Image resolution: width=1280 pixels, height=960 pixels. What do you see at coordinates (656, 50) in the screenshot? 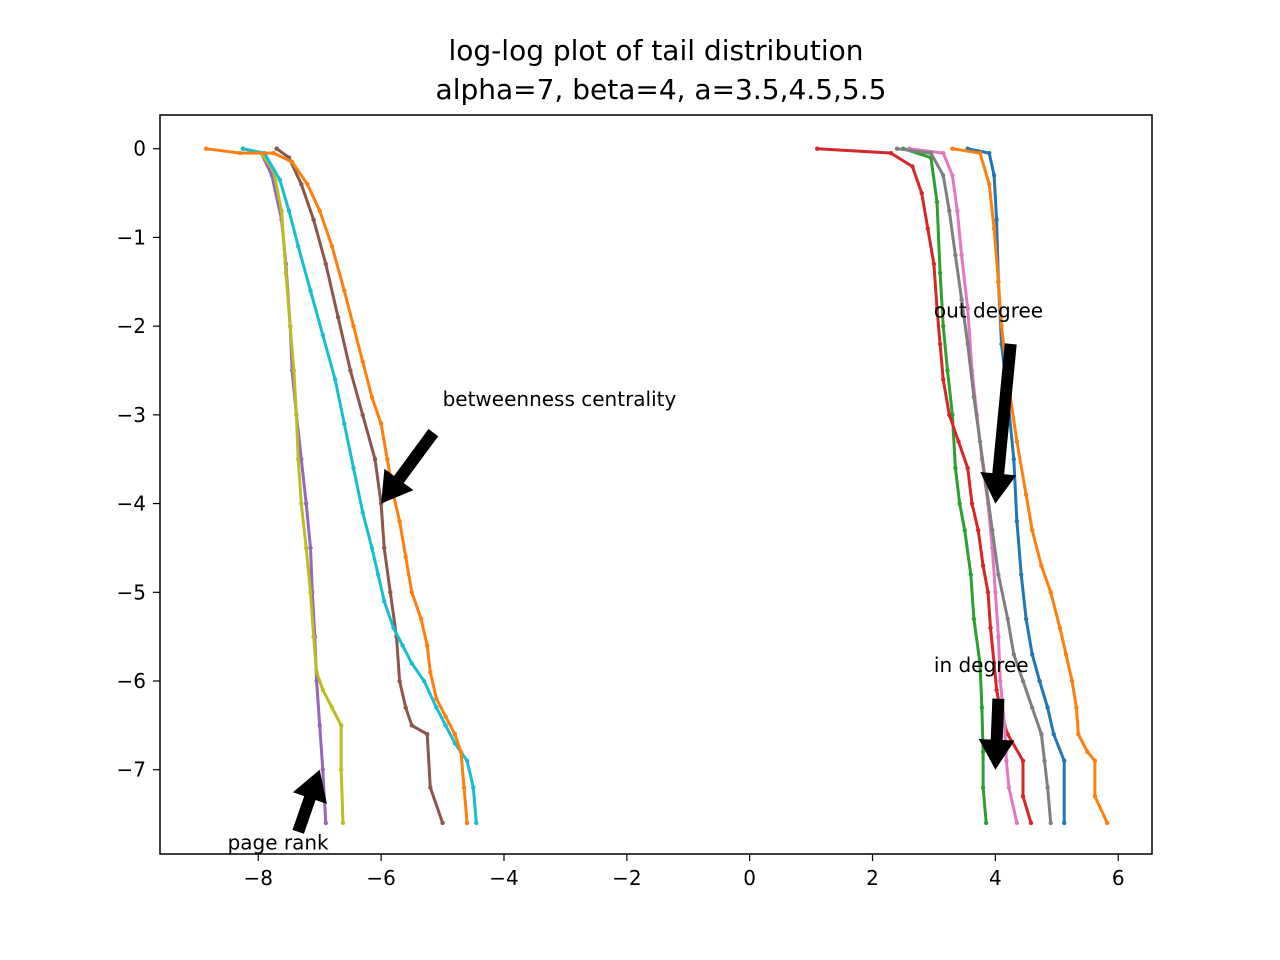
I see `chart-title: log-log plot of tail distribution` at bounding box center [656, 50].